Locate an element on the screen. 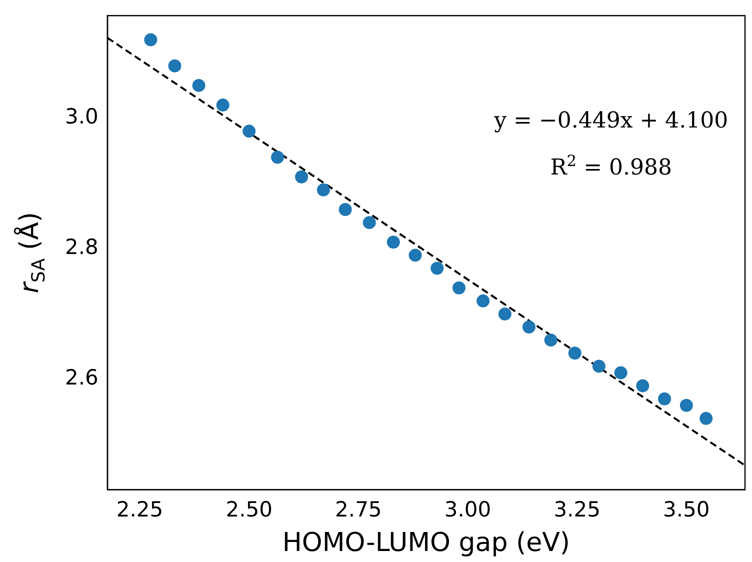 This screenshot has height=562, width=752. x-tick-label: 2.50 is located at coordinates (249, 510).